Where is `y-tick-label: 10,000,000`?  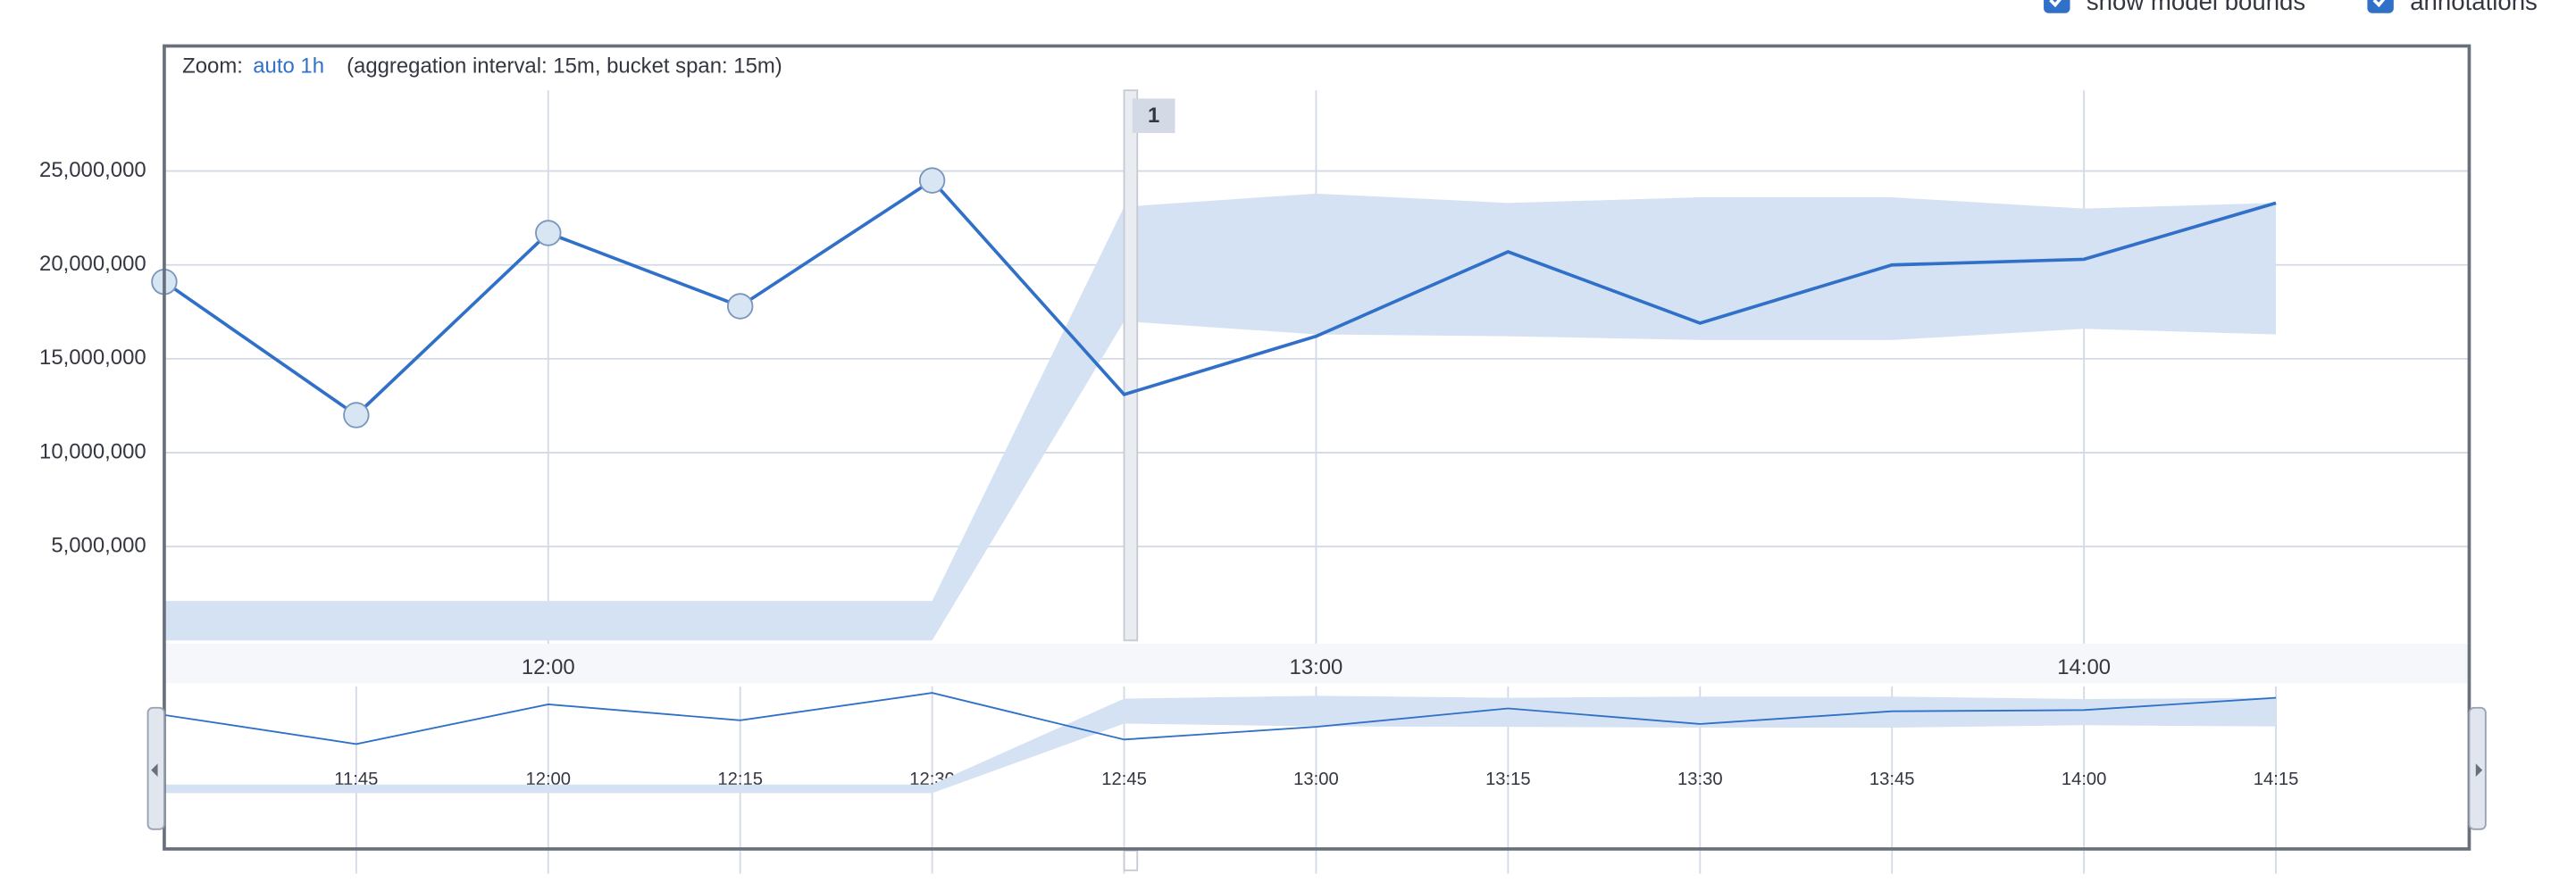 y-tick-label: 10,000,000 is located at coordinates (93, 451).